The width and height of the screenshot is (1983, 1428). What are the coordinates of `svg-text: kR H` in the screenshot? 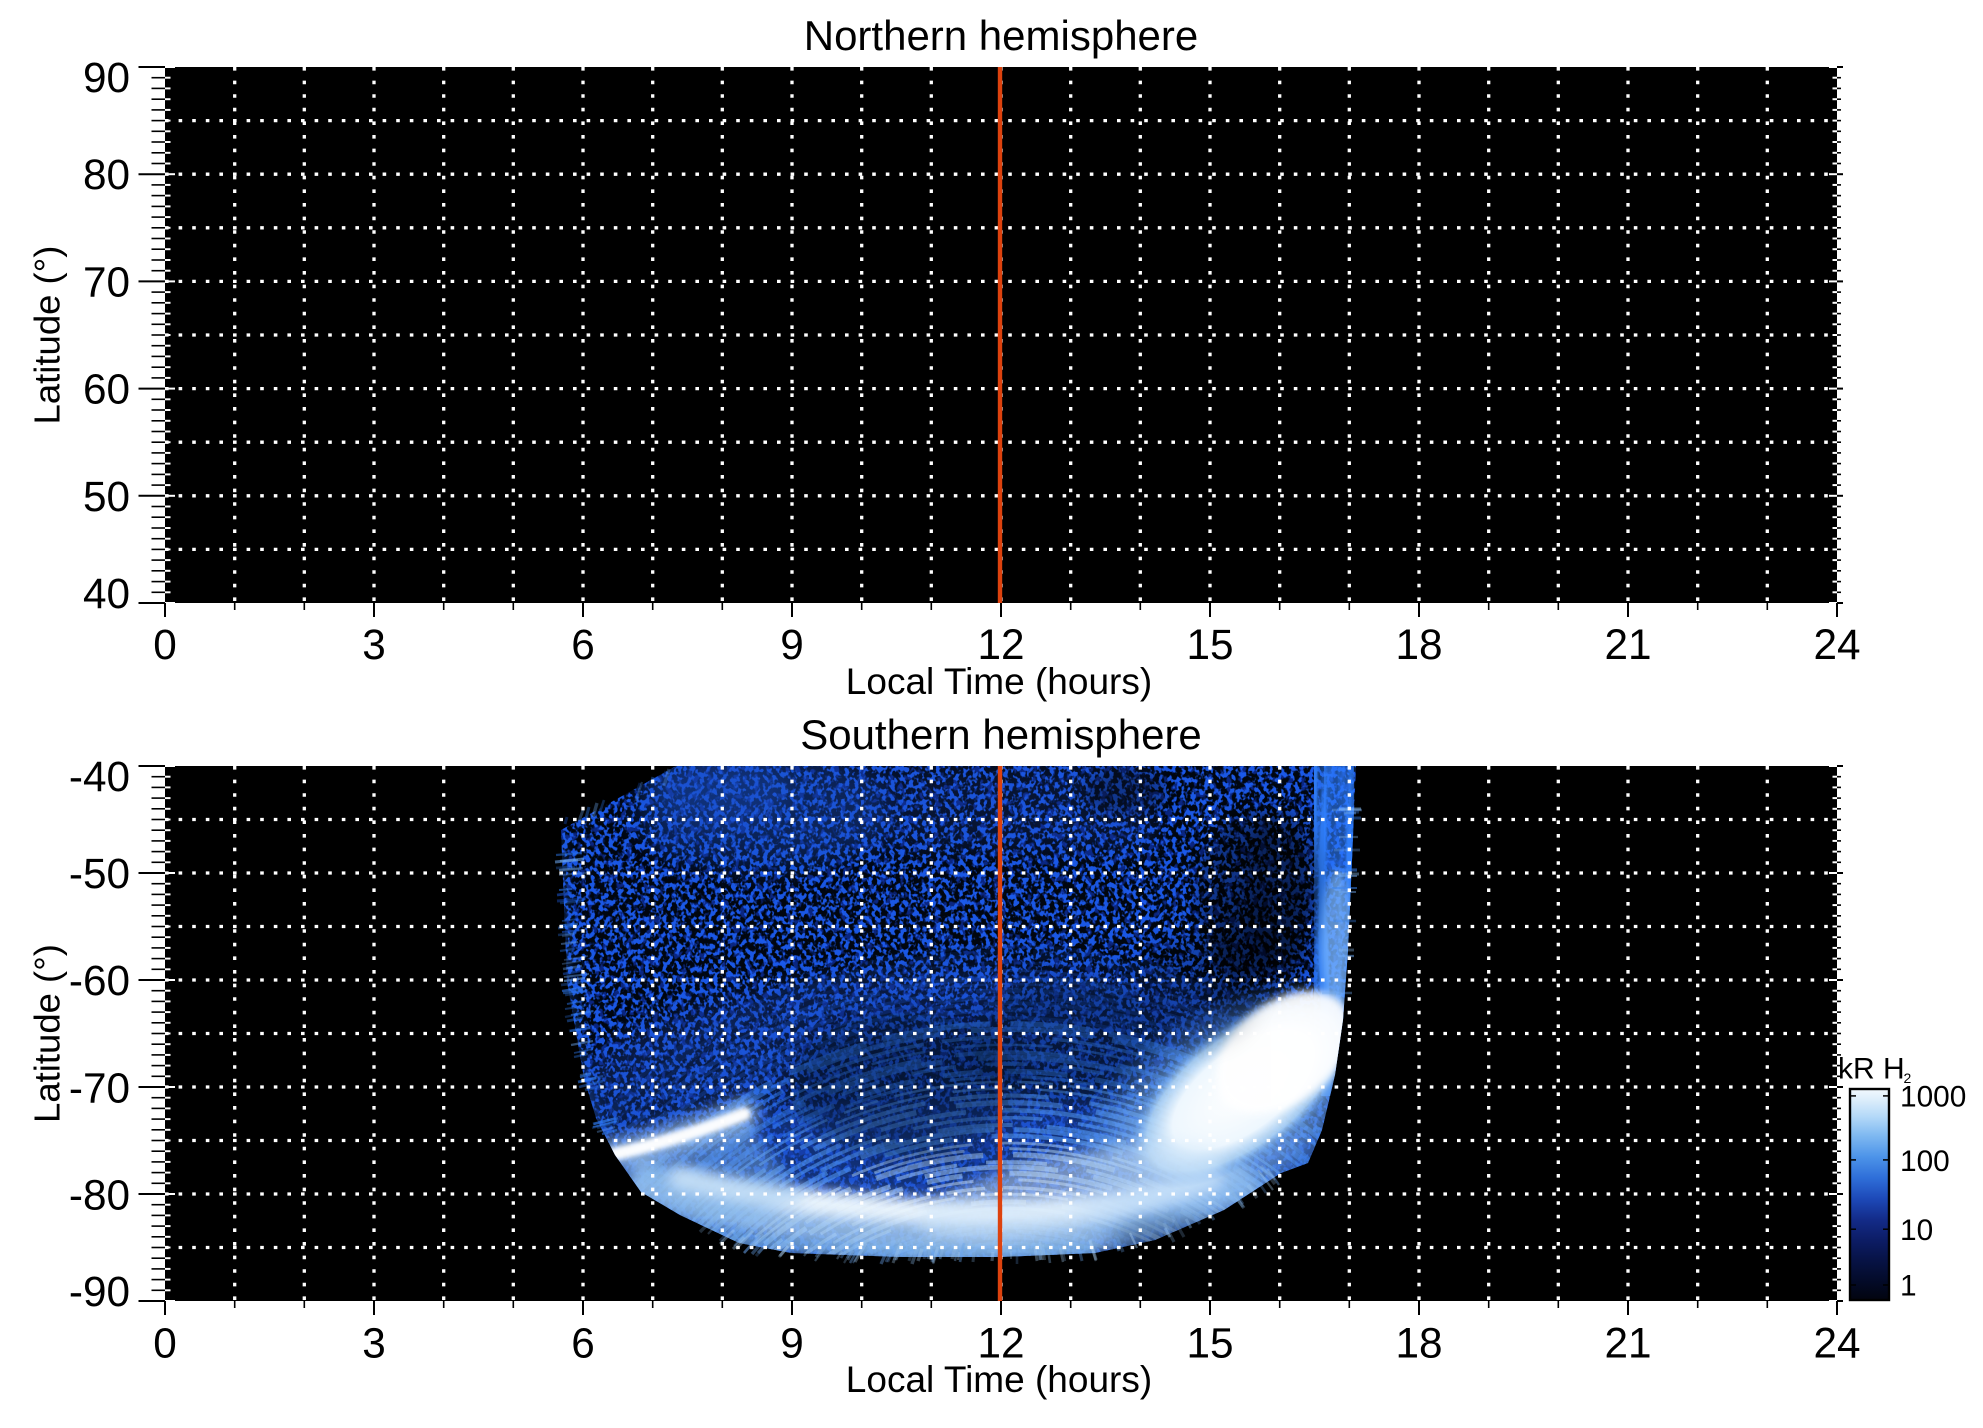 It's located at (1871, 1069).